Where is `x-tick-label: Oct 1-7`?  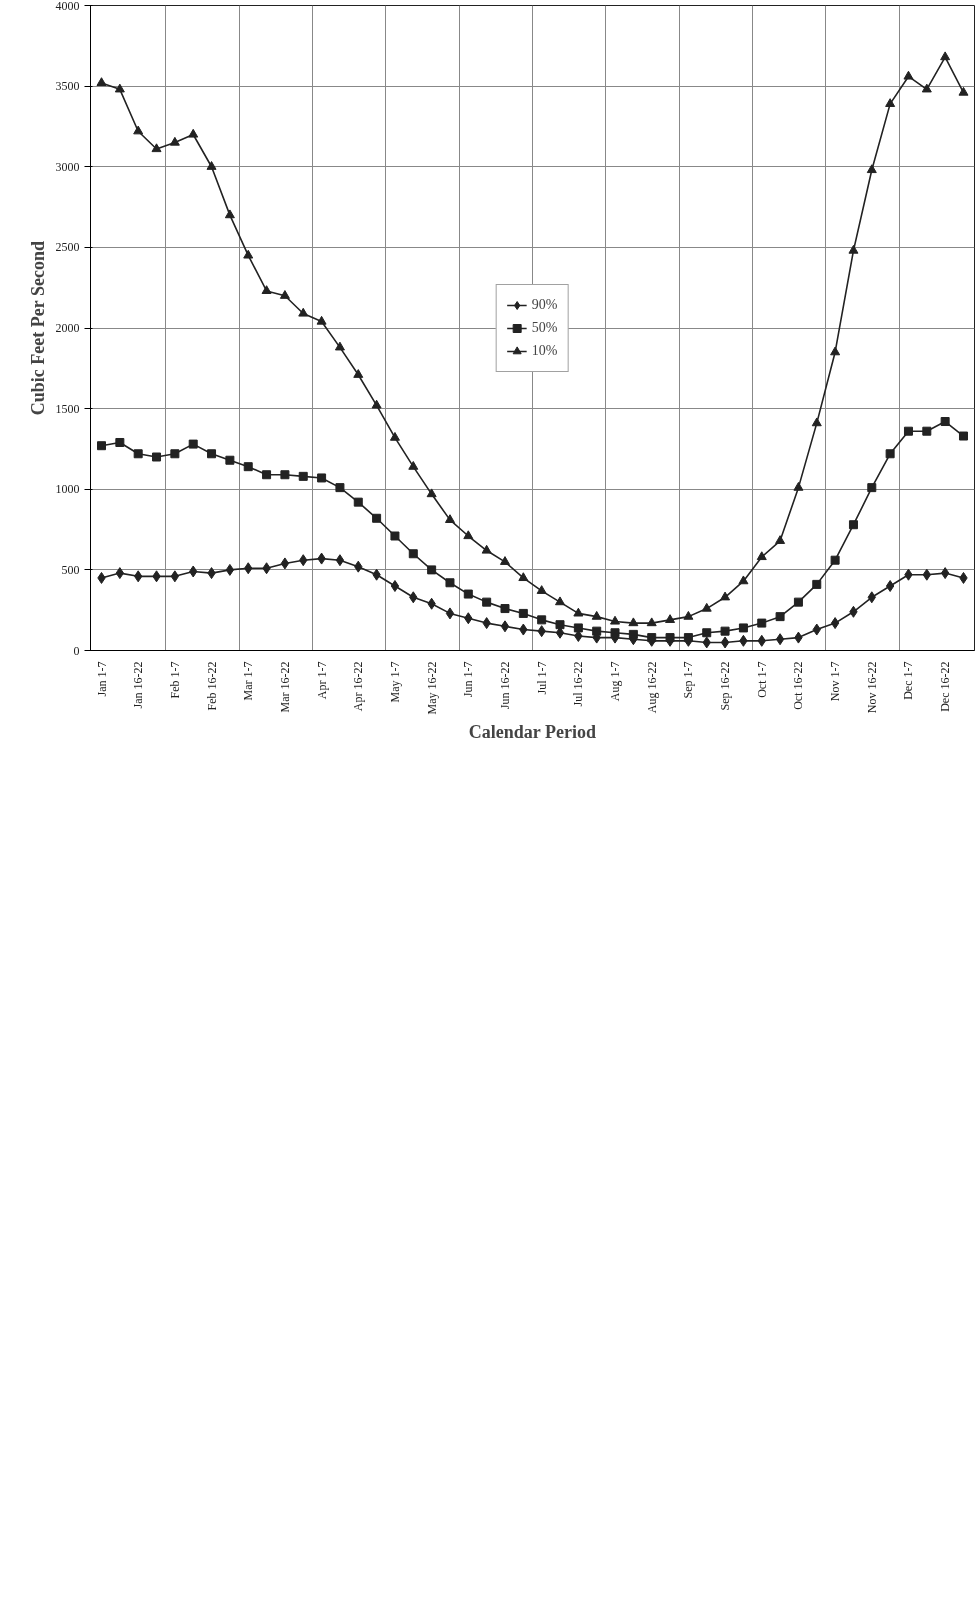 x-tick-label: Oct 1-7 is located at coordinates (761, 679).